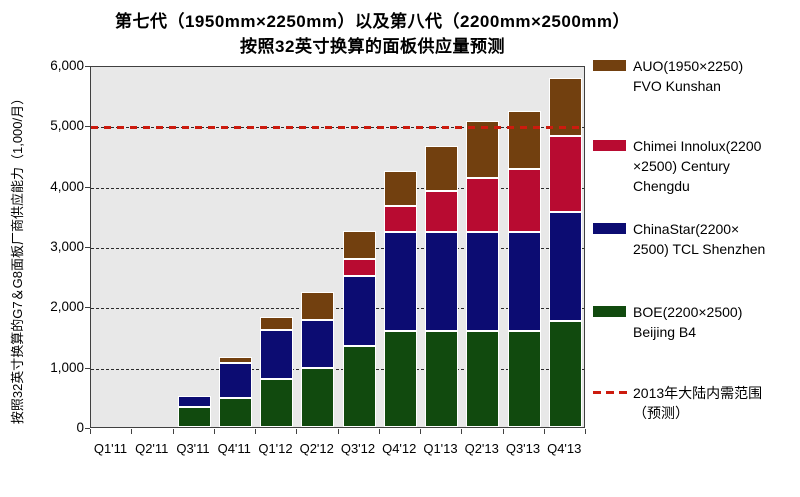  I want to click on bar-segment-chinastar-Q3'13, so click(524, 281).